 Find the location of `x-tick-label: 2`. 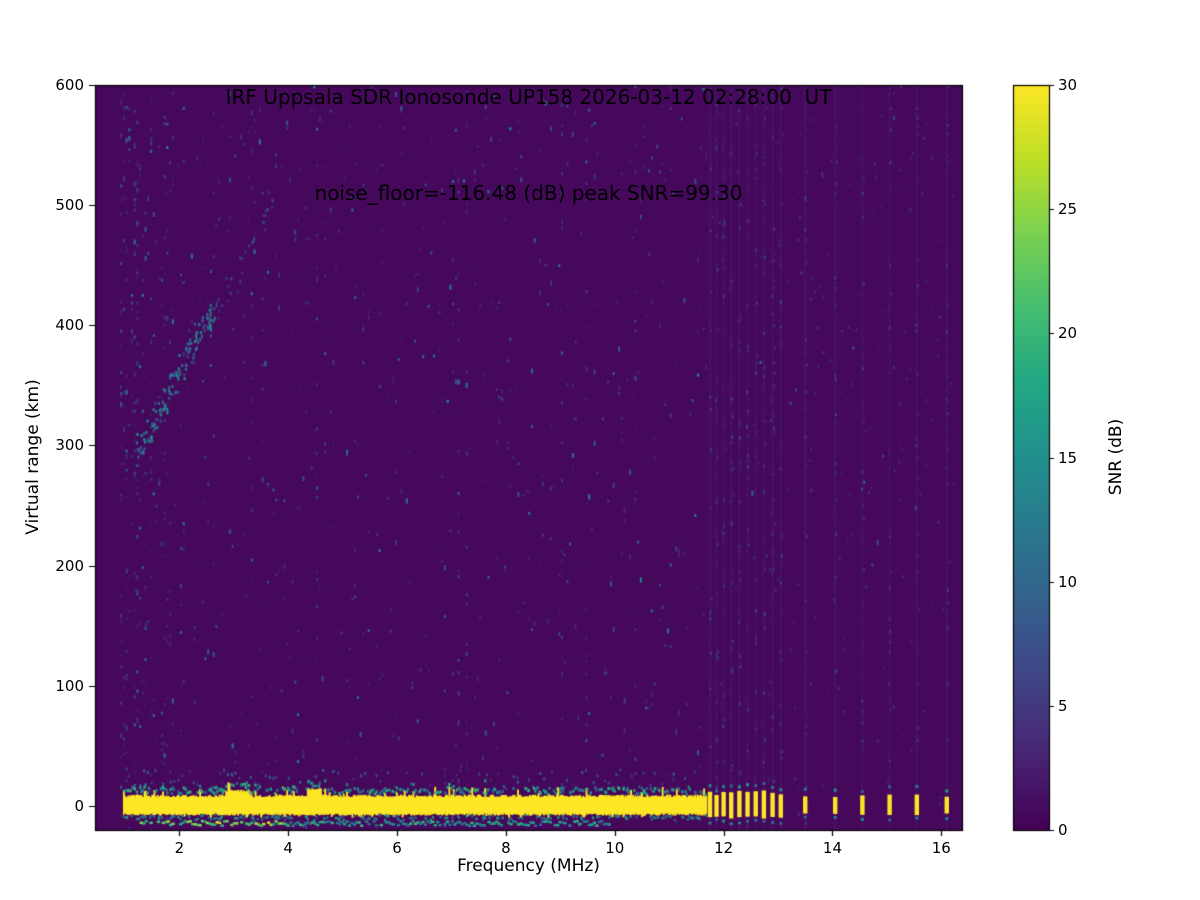

x-tick-label: 2 is located at coordinates (179, 848).